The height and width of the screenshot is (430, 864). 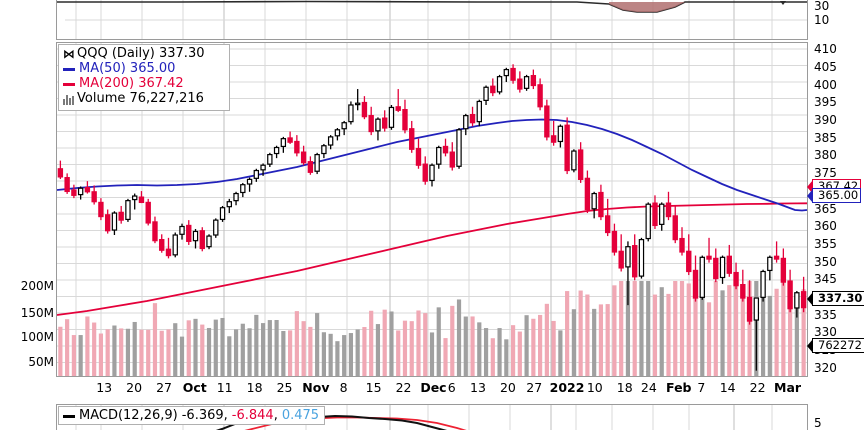 I want to click on legend-row-volume: Volume 76,227,216, so click(x=143, y=99).